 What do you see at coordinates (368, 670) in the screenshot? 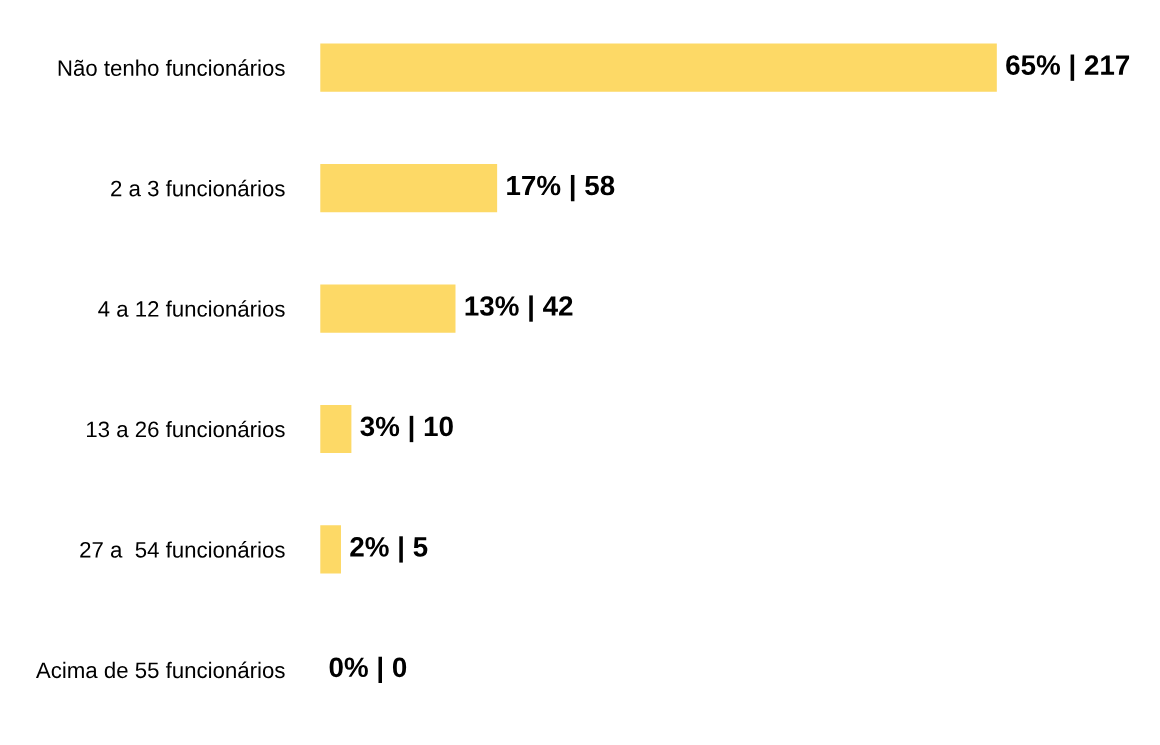
I see `data-label: 0% | 0` at bounding box center [368, 670].